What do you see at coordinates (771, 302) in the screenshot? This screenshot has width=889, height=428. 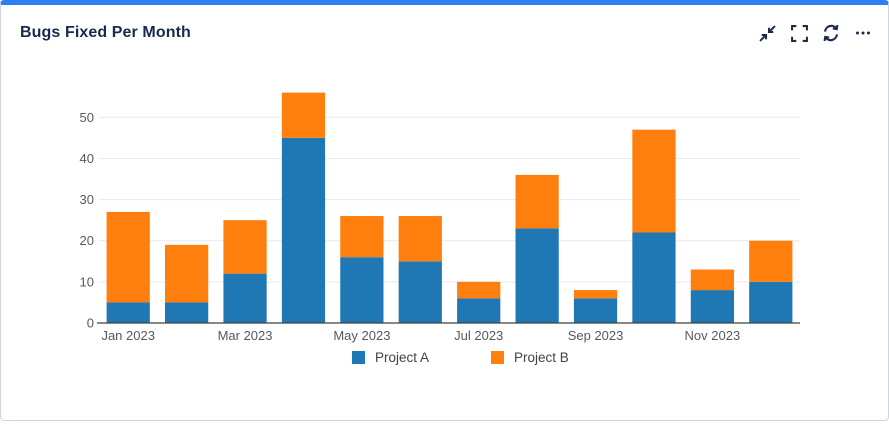 I see `bar-segment-project-a-dec-2023` at bounding box center [771, 302].